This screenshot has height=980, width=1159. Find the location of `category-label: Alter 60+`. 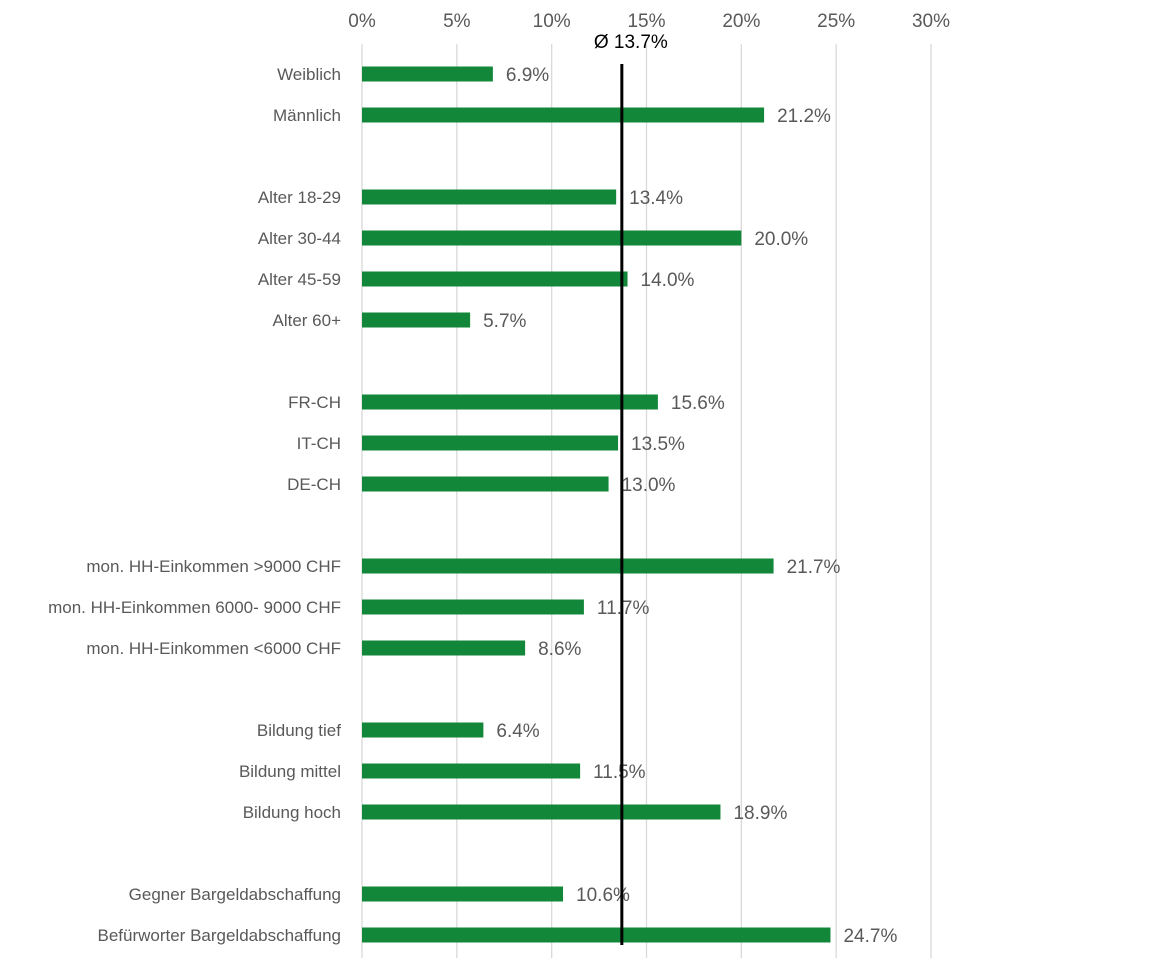

category-label: Alter 60+ is located at coordinates (306, 320).